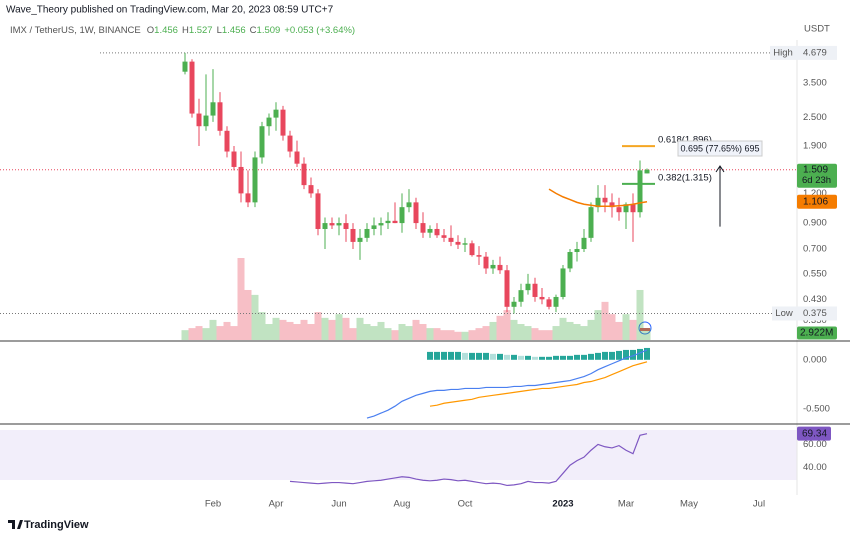  What do you see at coordinates (562, 504) in the screenshot?
I see `x-tick-label: 2023` at bounding box center [562, 504].